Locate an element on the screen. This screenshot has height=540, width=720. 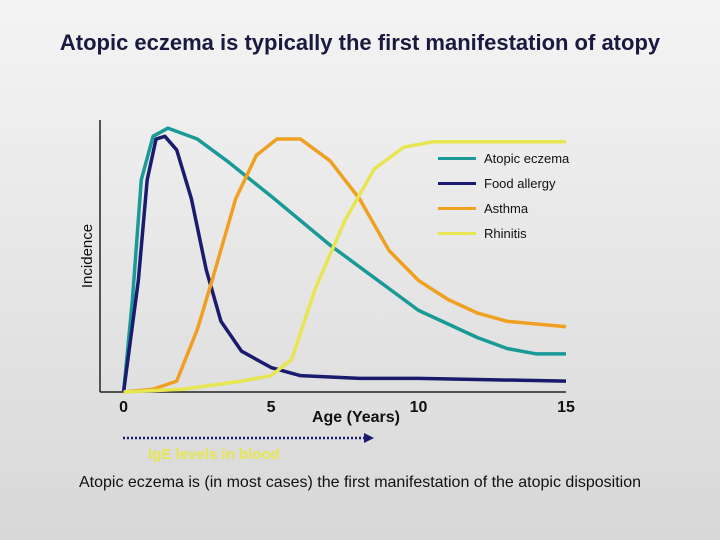
annotation: IgE levels in blood is located at coordinates (214, 454).